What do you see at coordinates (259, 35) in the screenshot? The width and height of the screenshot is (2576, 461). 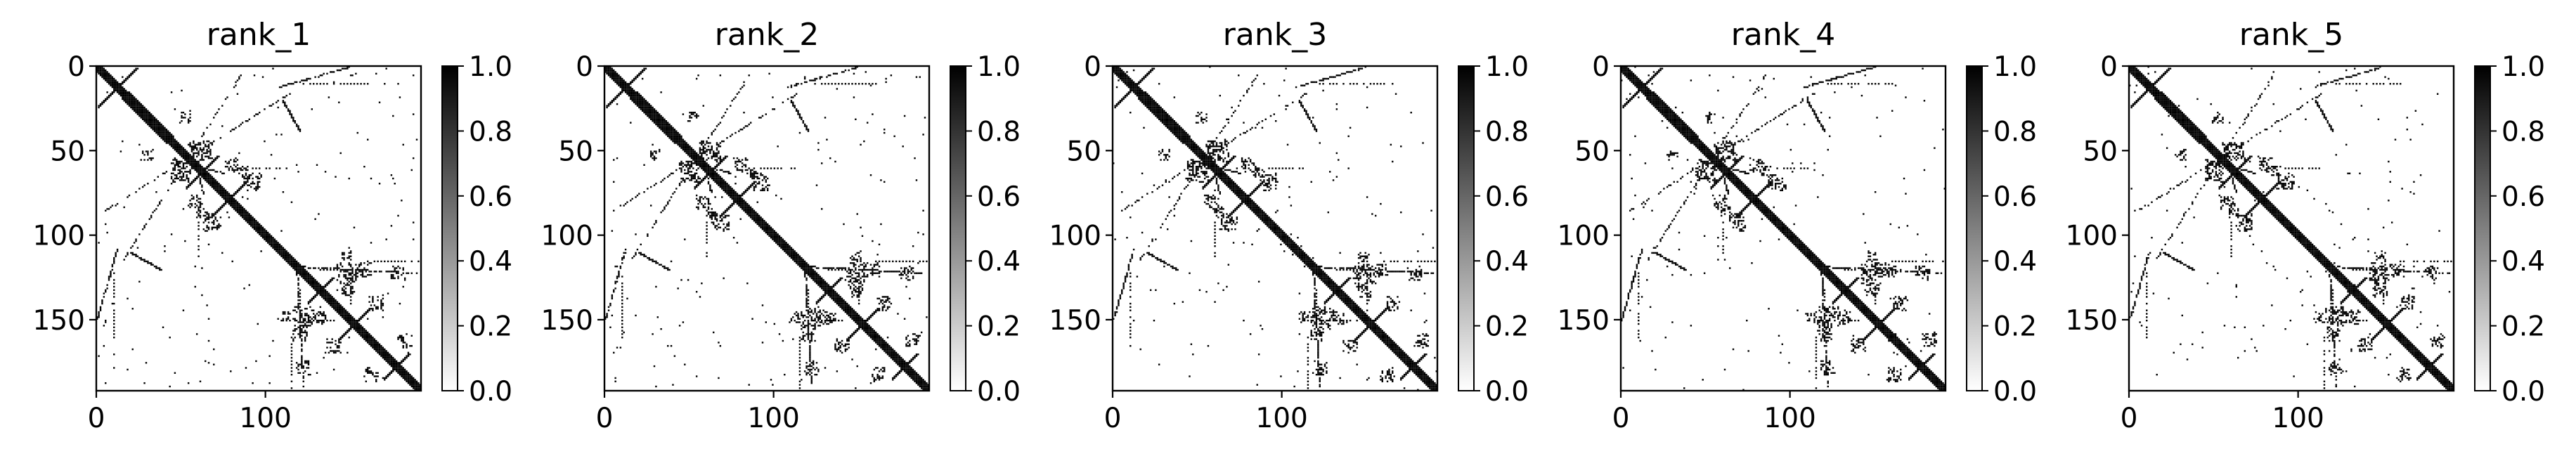 I see `chart-title: rank_1` at bounding box center [259, 35].